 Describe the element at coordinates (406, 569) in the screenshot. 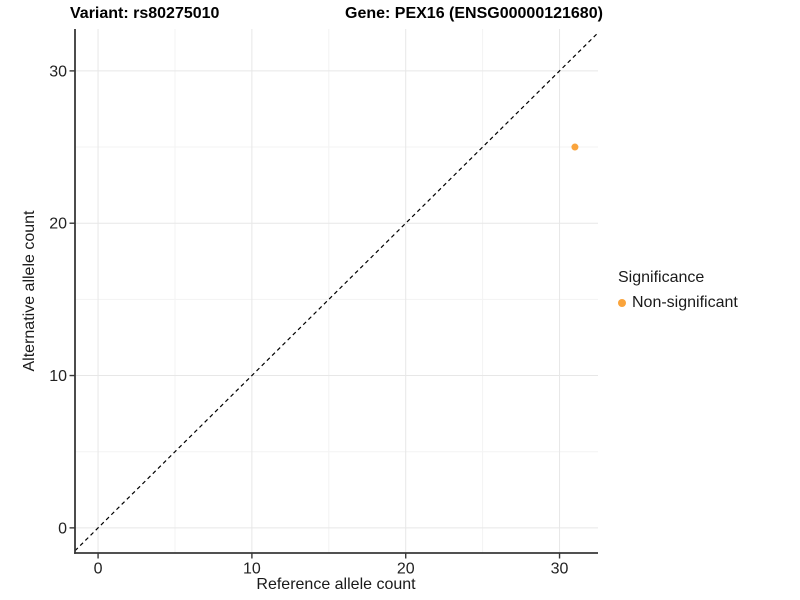

I see `x-tick-label: 20` at that location.